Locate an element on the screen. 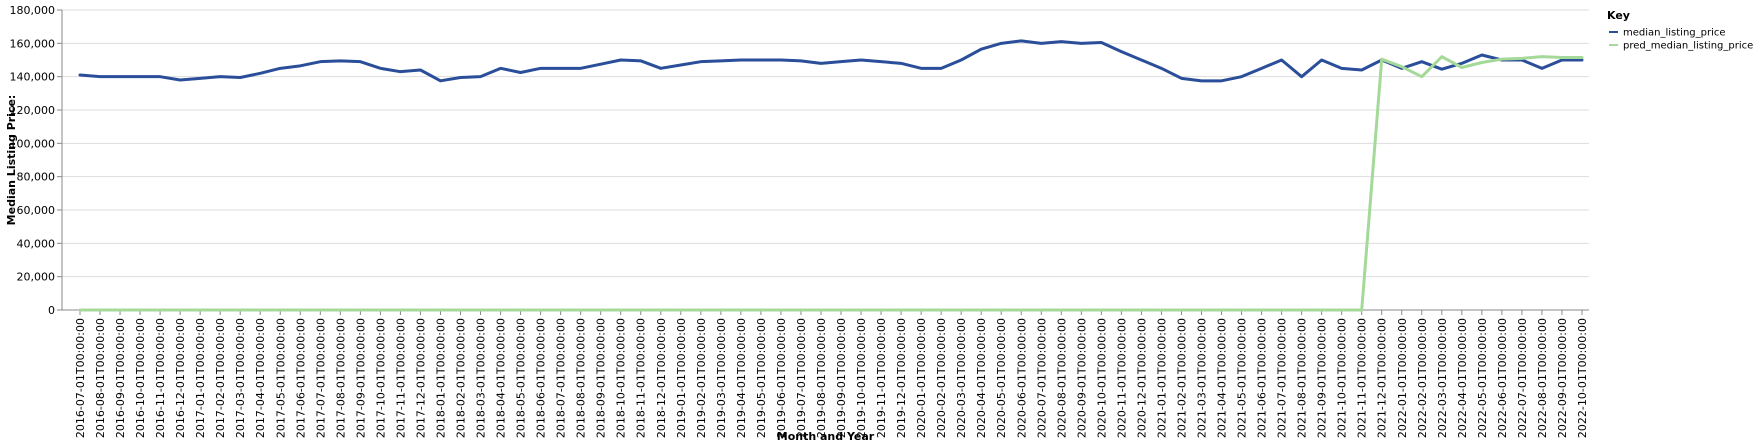 This screenshot has width=1759, height=447. x-tick-label: 2017-03-01T00:00:00 is located at coordinates (240, 378).